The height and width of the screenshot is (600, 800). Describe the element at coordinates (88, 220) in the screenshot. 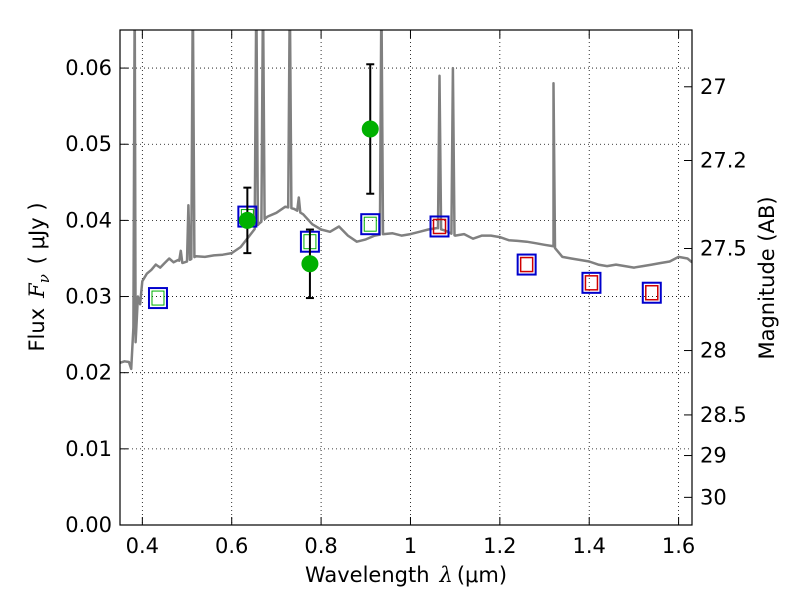

I see `y-tick-label: 0.04` at that location.